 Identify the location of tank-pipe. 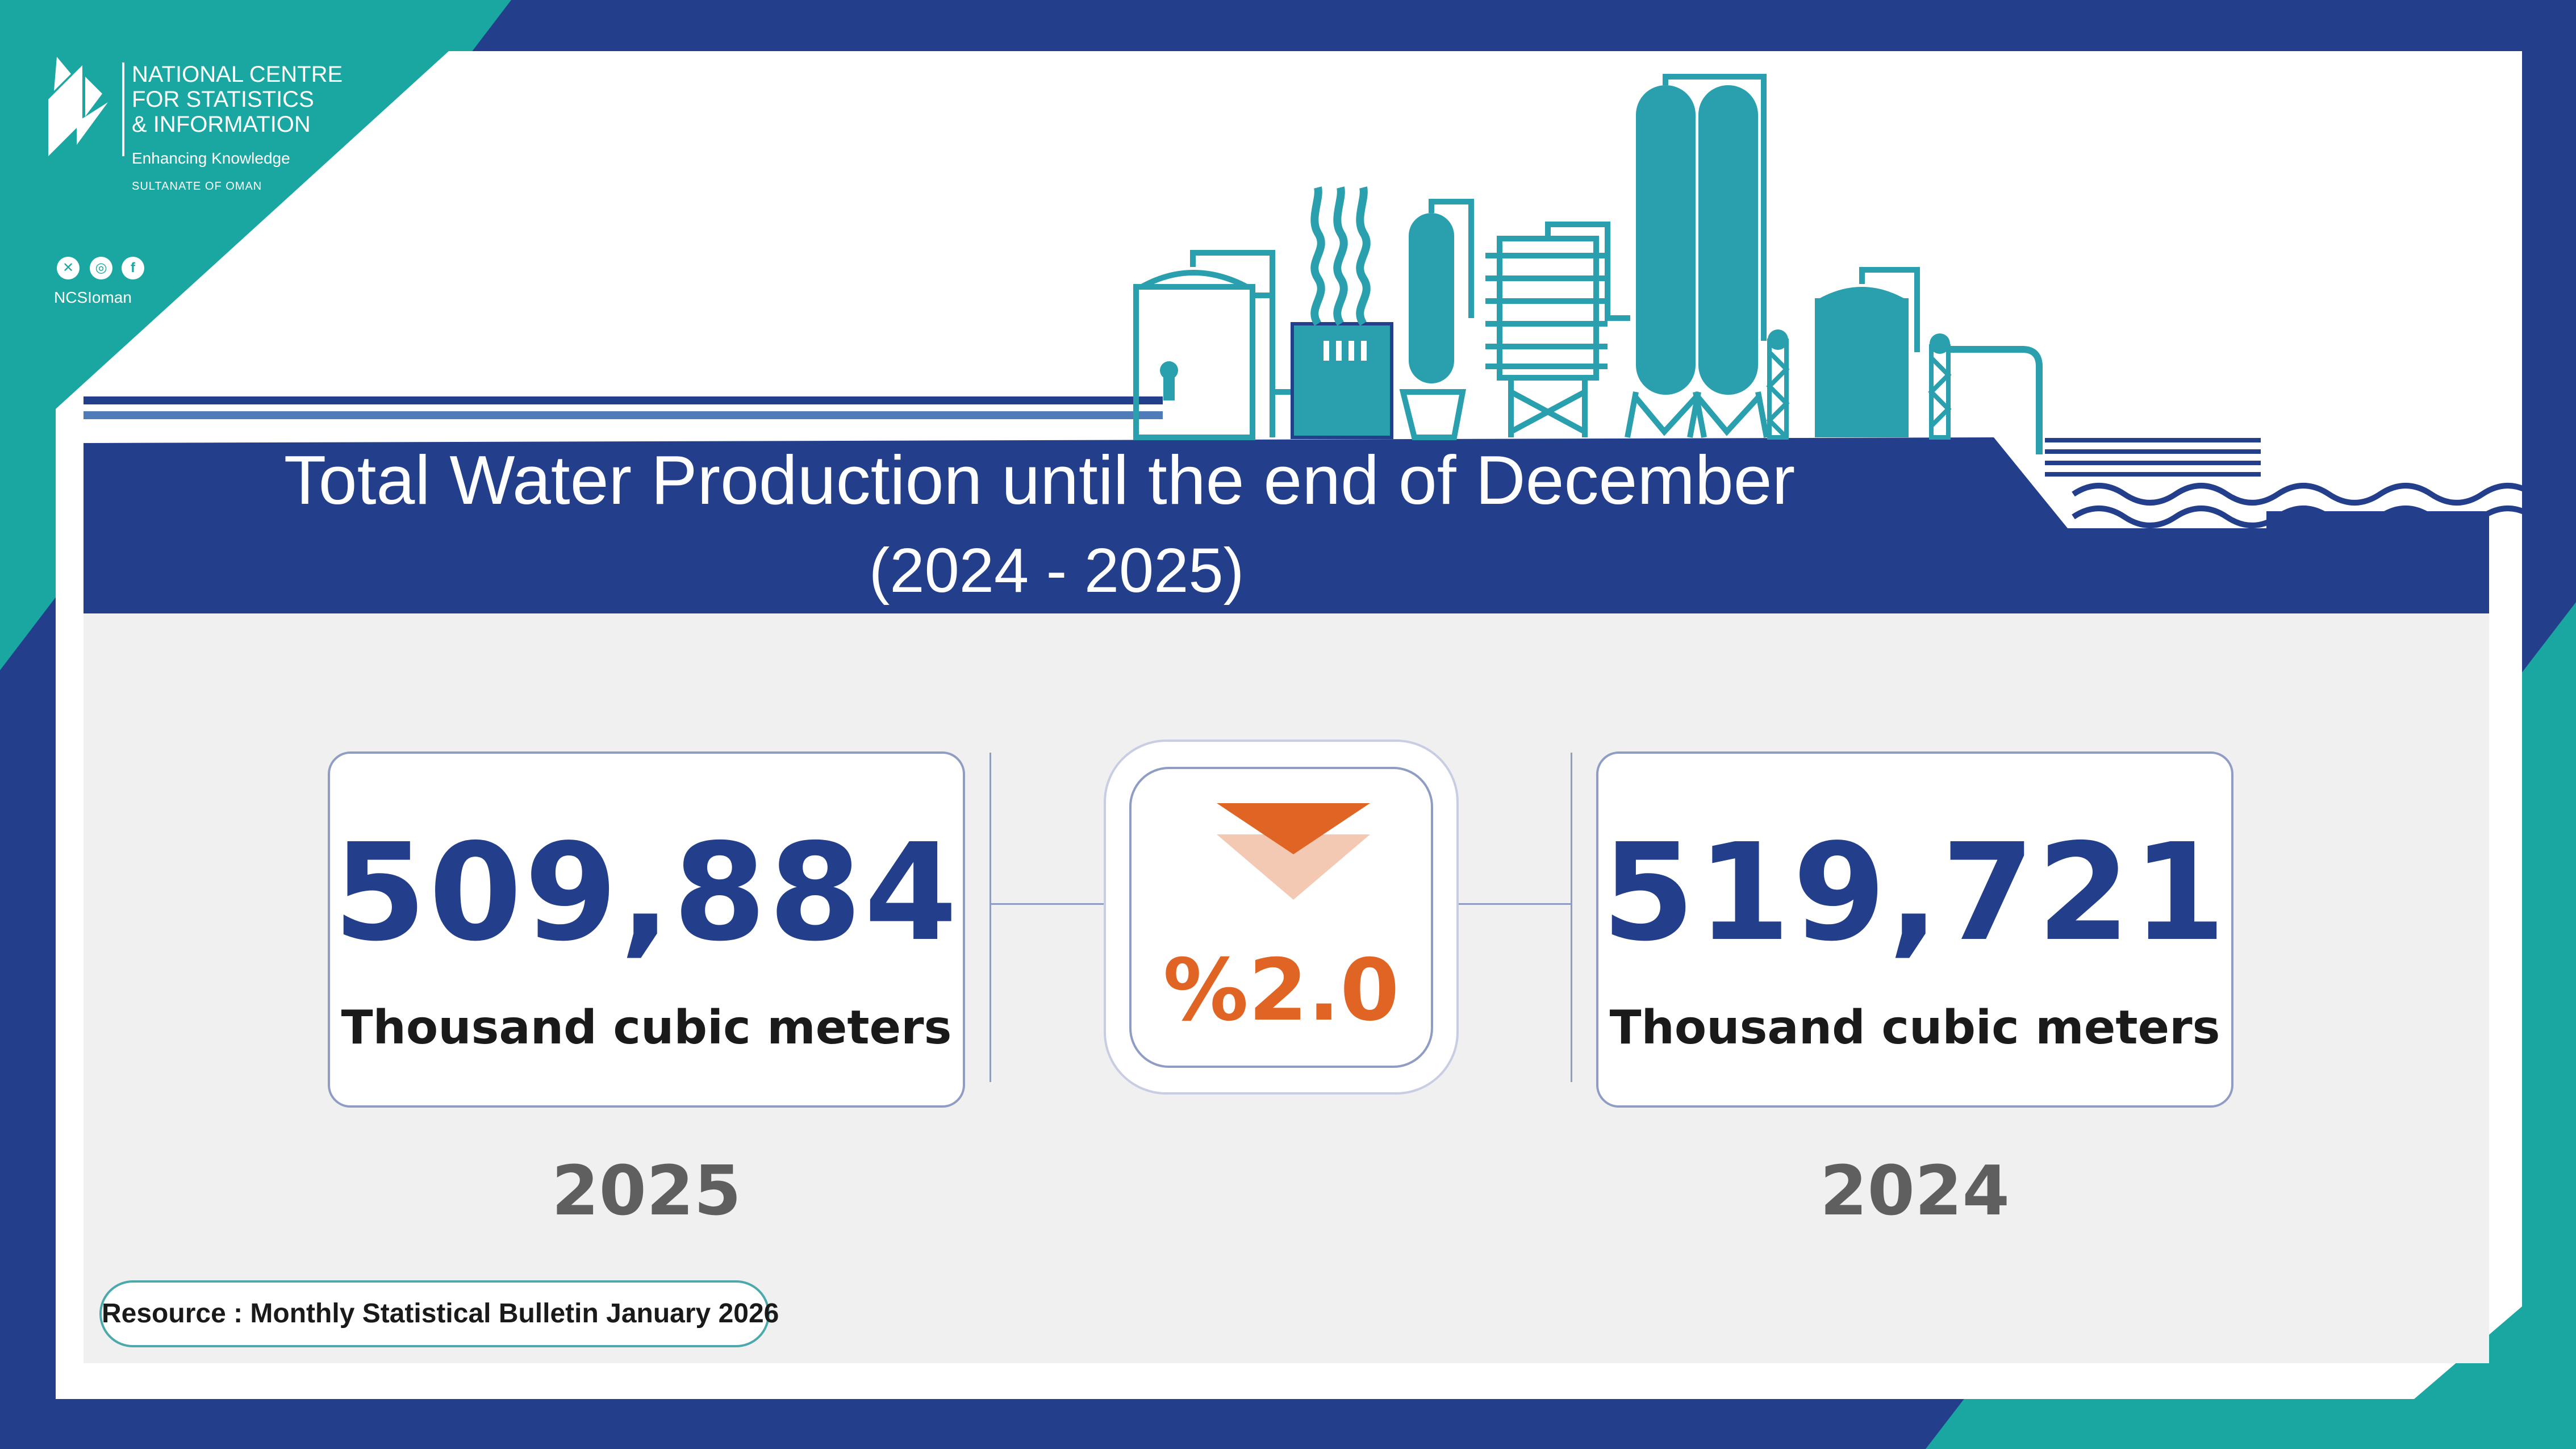
(1232, 344).